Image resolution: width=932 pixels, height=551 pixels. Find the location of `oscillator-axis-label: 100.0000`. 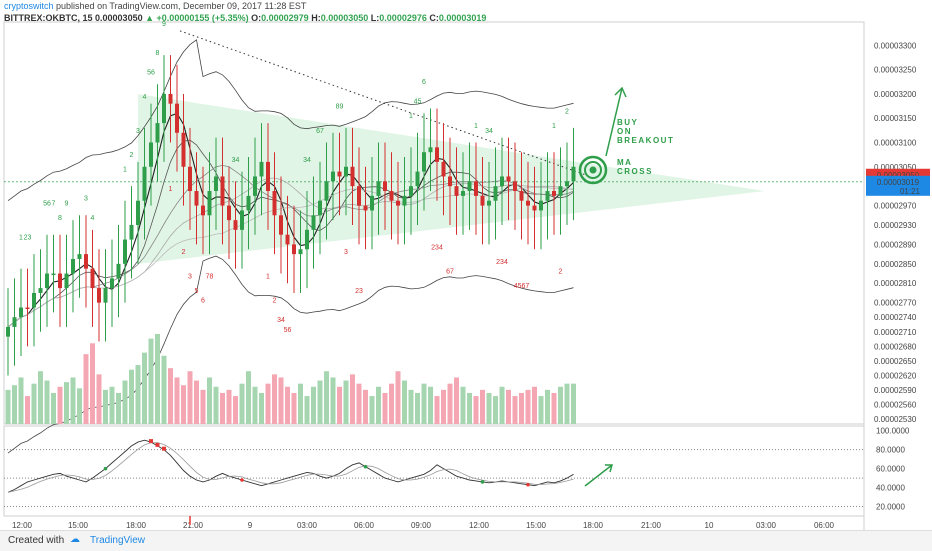

oscillator-axis-label: 100.0000 is located at coordinates (893, 431).